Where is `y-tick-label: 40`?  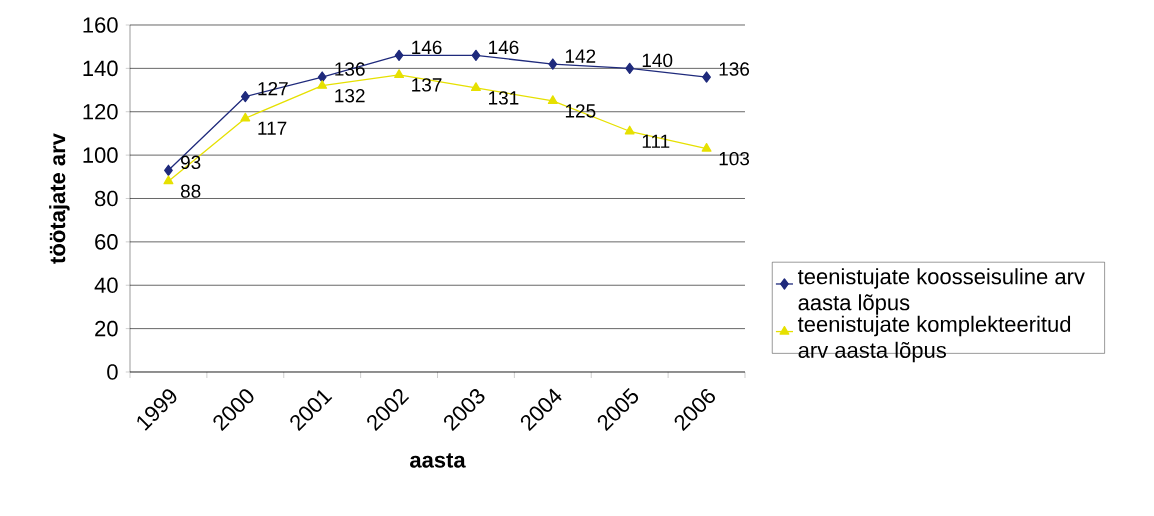
y-tick-label: 40 is located at coordinates (106, 285).